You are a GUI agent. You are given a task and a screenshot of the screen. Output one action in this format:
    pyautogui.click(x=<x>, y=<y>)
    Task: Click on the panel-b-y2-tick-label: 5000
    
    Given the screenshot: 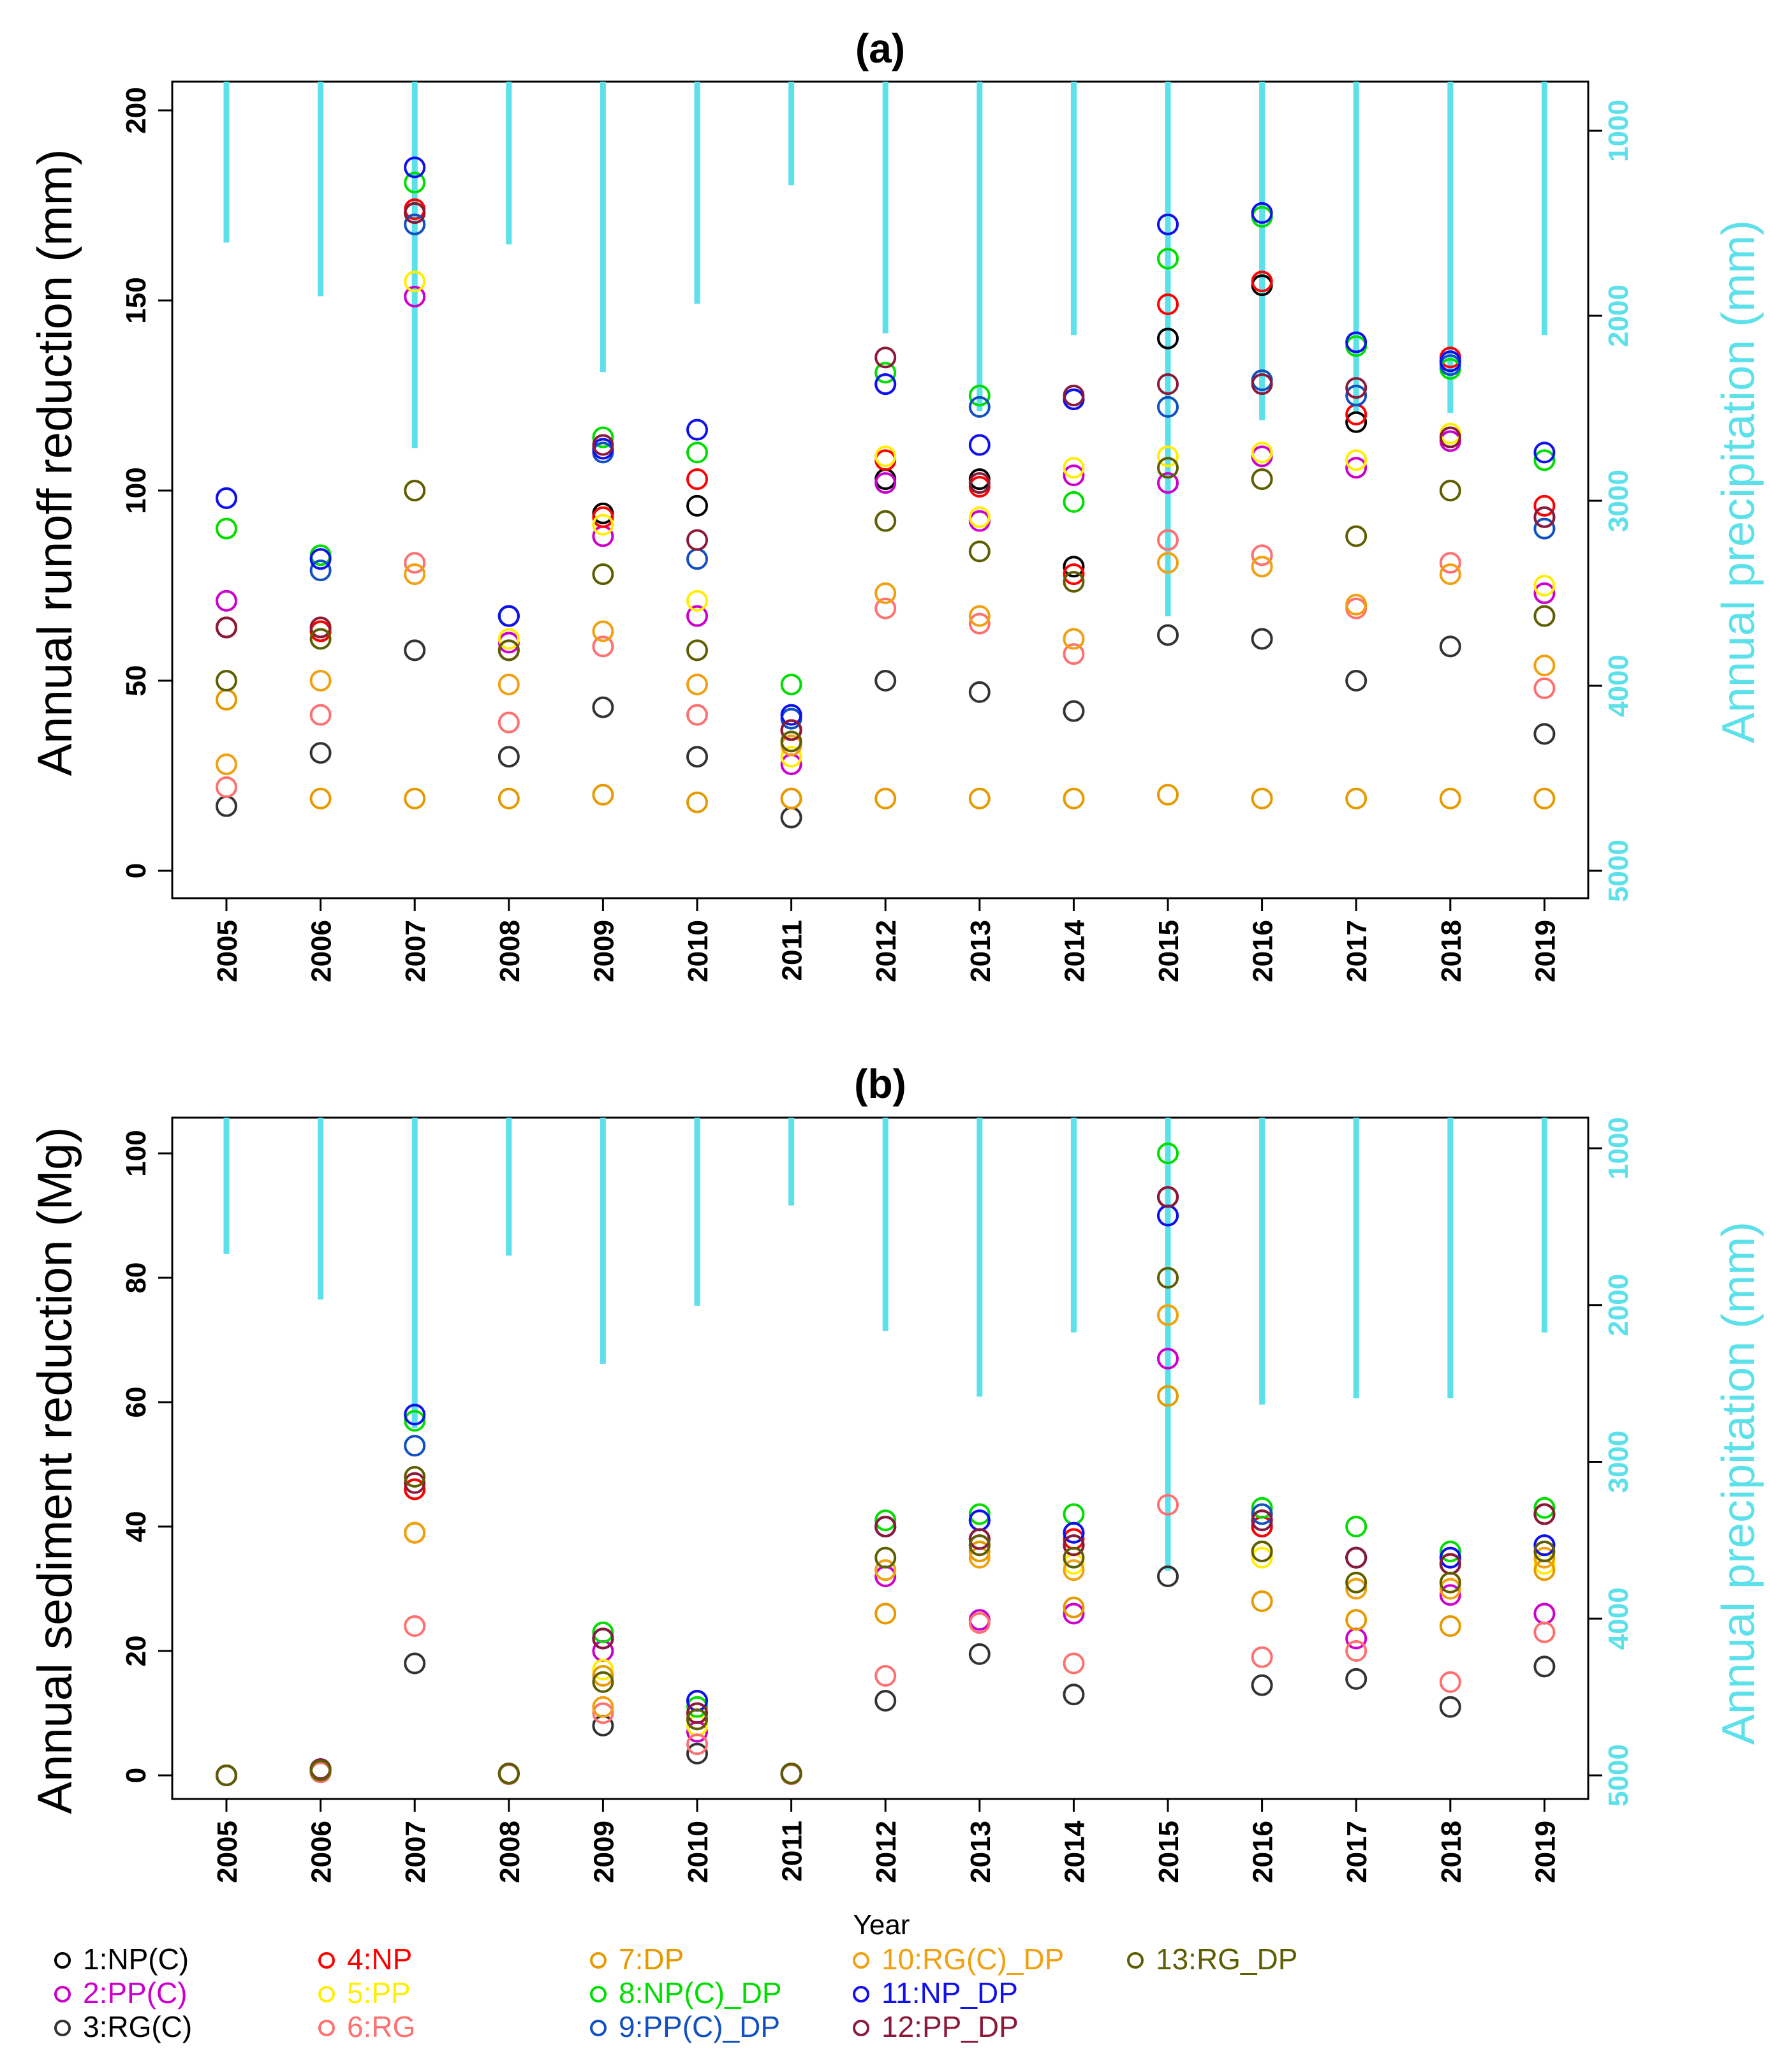 What is the action you would take?
    pyautogui.click(x=1619, y=1776)
    